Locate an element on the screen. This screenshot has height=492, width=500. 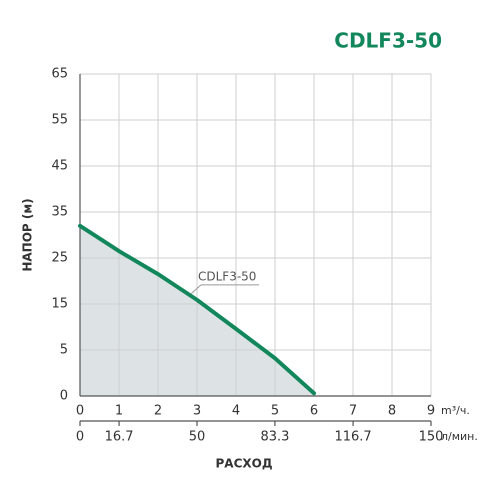
x-tick-label: 7 is located at coordinates (353, 411).